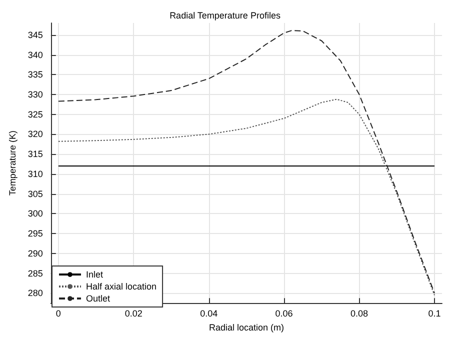  Describe the element at coordinates (246, 327) in the screenshot. I see `x-axis-title: Radial location (m)` at that location.